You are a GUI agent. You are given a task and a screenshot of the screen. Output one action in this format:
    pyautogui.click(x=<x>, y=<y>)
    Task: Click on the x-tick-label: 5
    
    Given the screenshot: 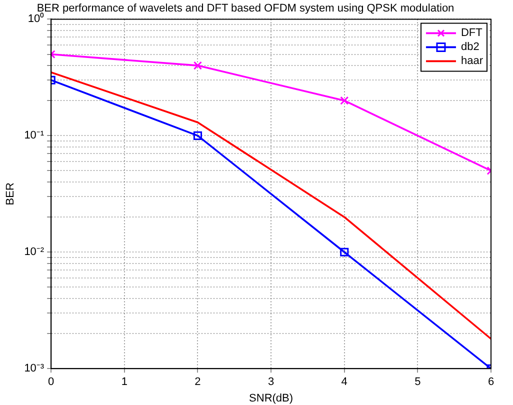 What is the action you would take?
    pyautogui.click(x=417, y=382)
    